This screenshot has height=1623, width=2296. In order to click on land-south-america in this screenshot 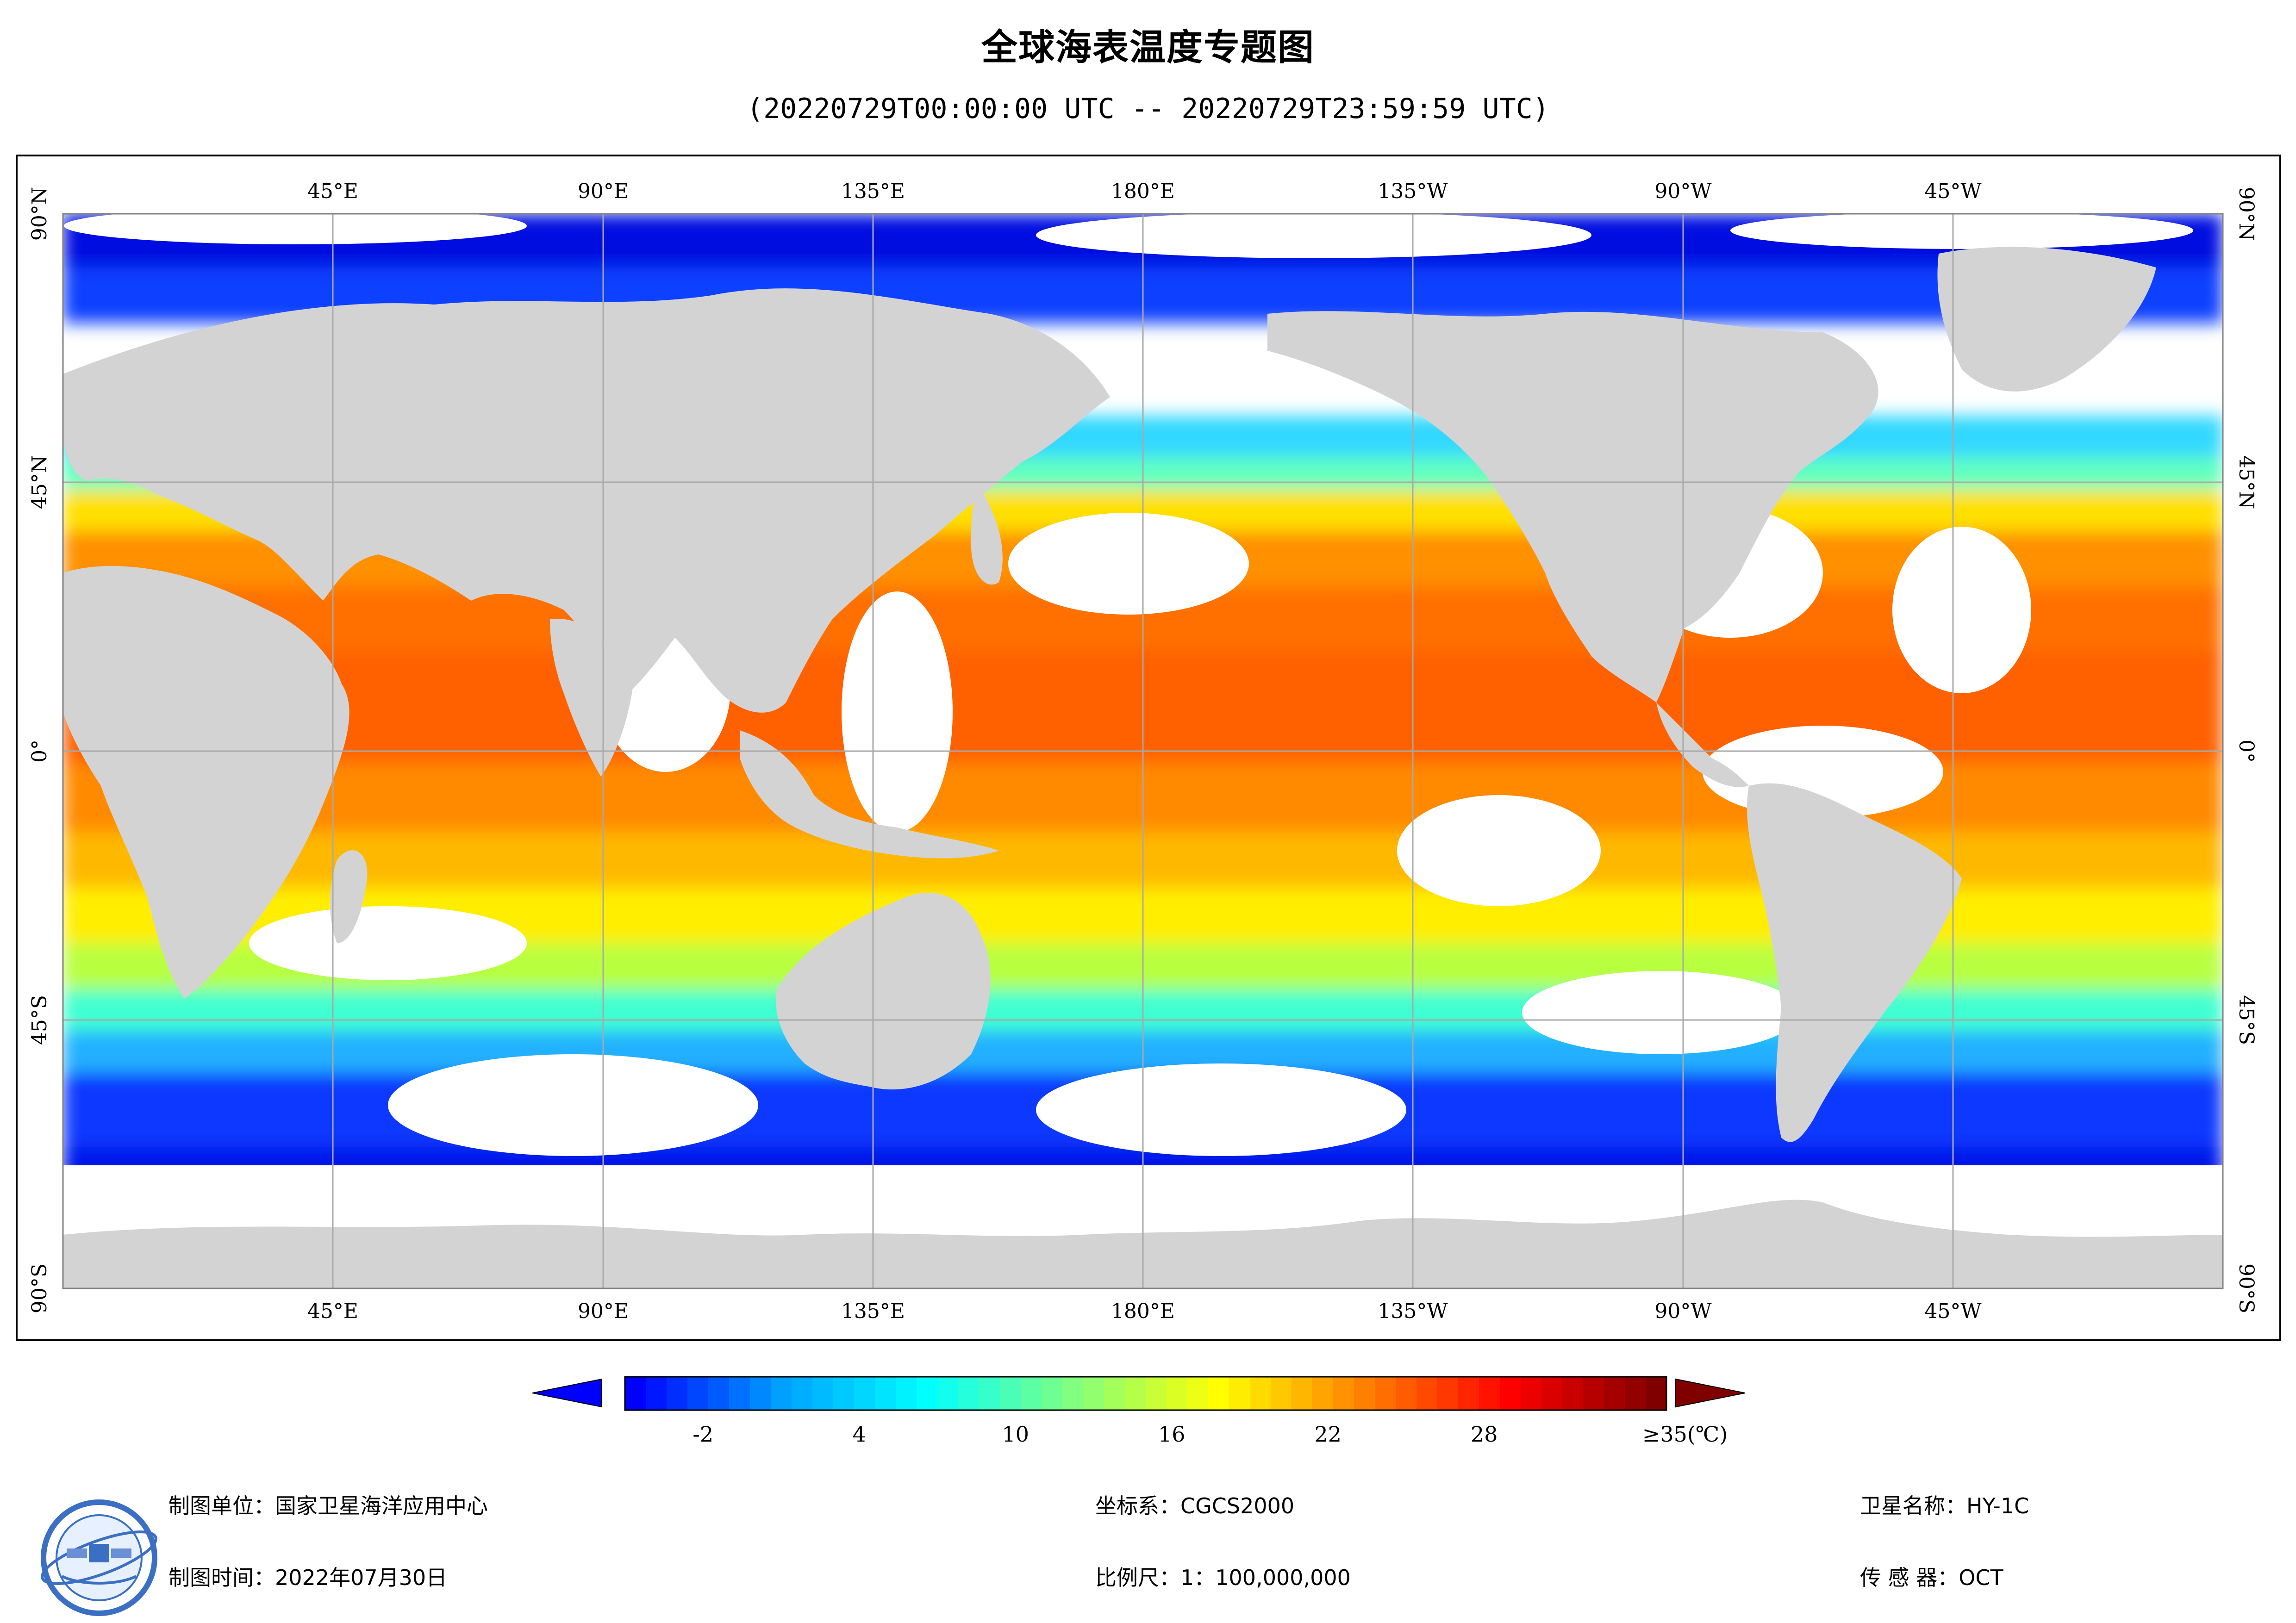, I will do `click(1854, 962)`.